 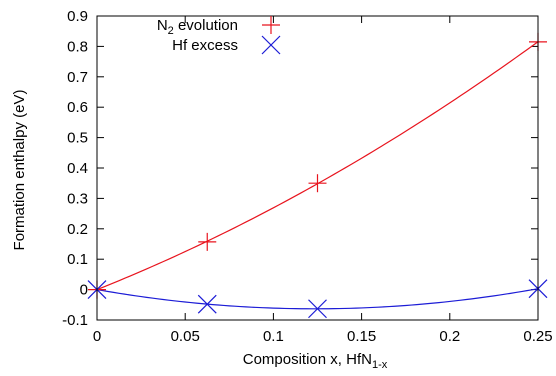 I want to click on y-tick-label: 0.5, so click(x=77, y=138).